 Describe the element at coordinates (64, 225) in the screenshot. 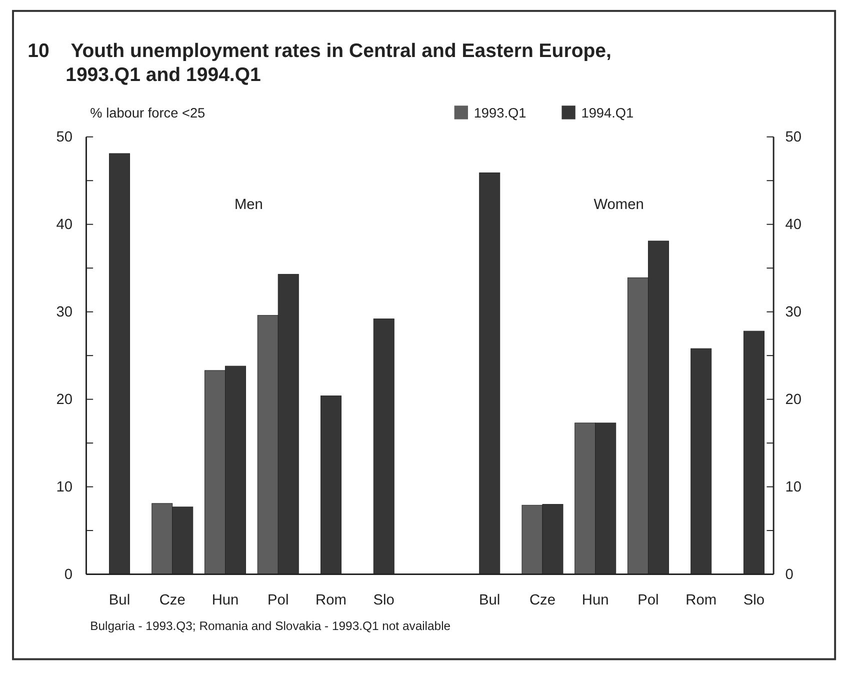

I see `y-tick-label: 40` at that location.